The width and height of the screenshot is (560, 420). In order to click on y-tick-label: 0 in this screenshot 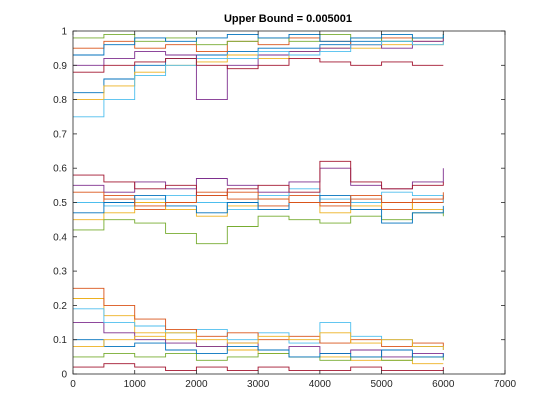, I will do `click(64, 375)`.